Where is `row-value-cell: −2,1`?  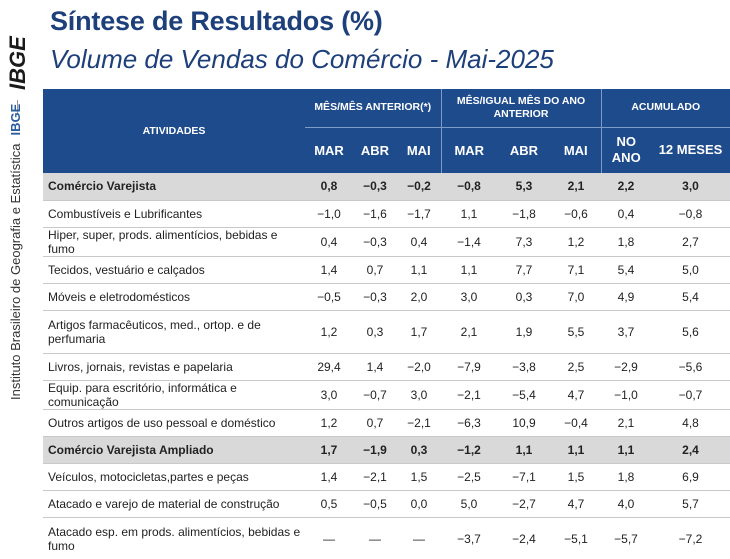 row-value-cell: −2,1 is located at coordinates (375, 477).